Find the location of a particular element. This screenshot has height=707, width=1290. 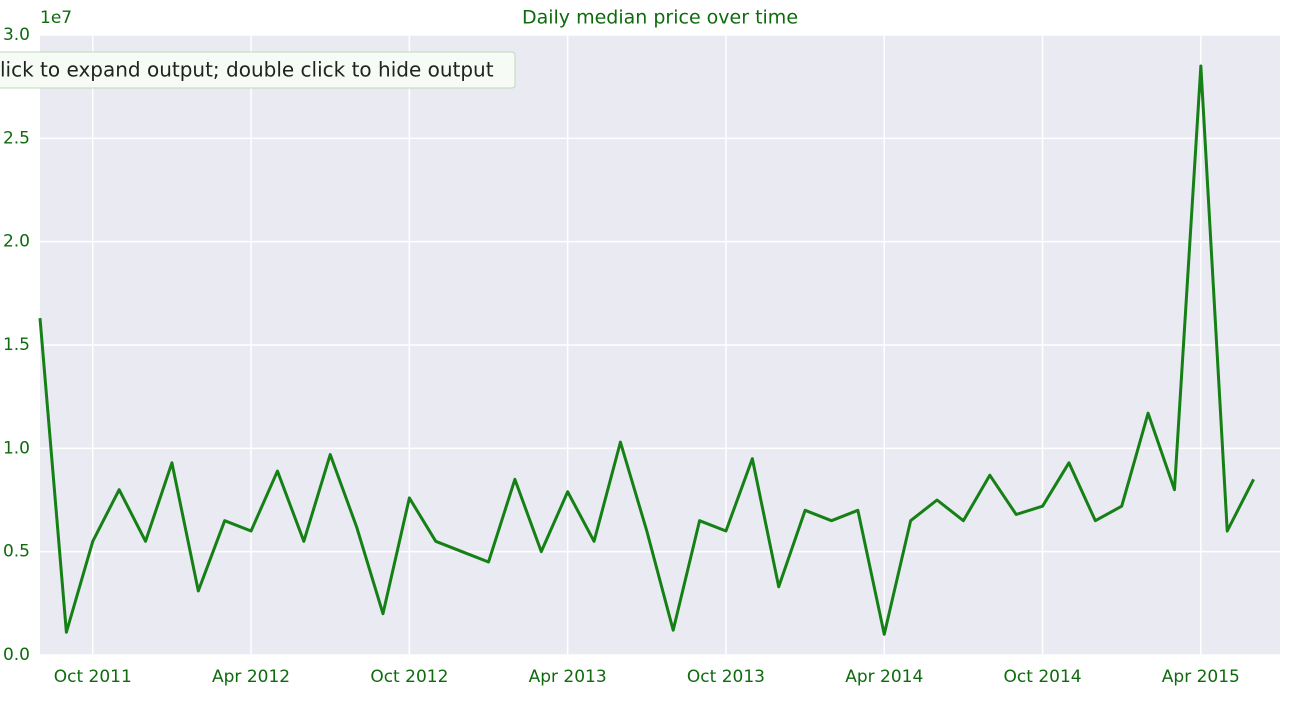

y-tick-label: 0.5 is located at coordinates (16, 552).